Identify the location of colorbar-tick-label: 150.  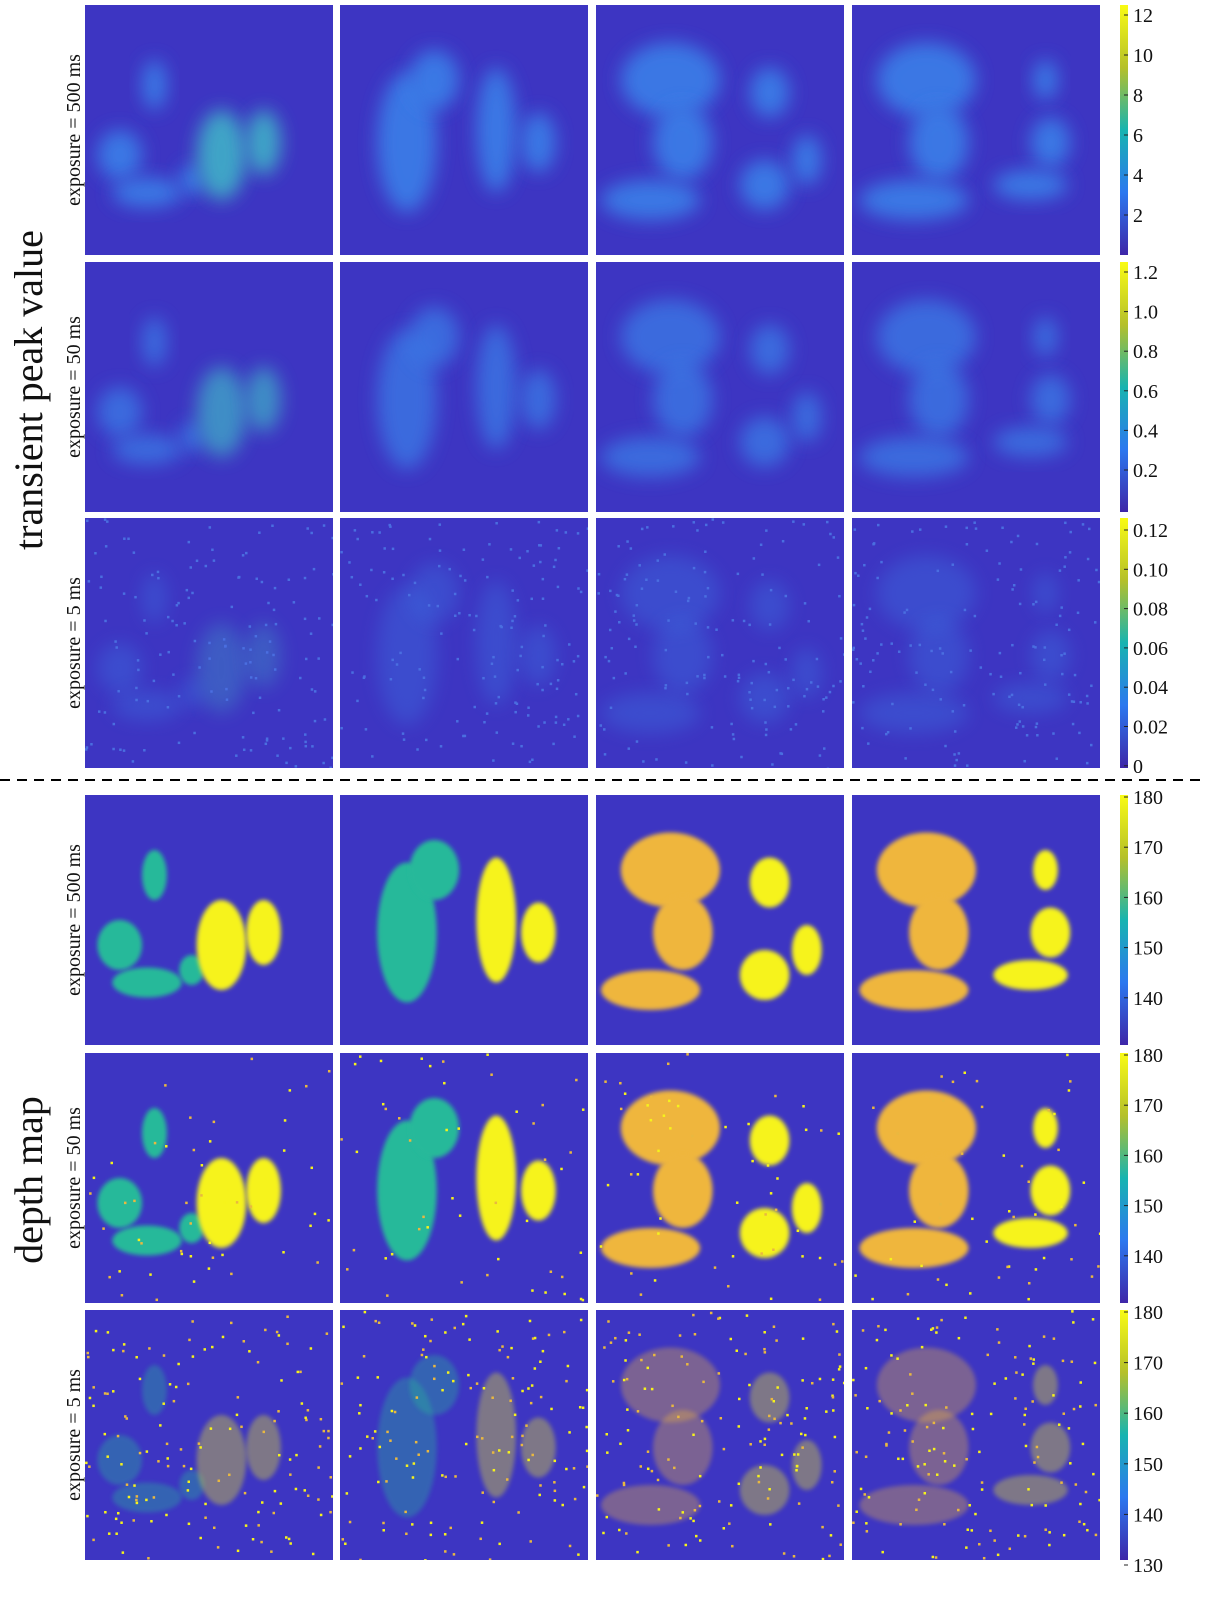
(1148, 1465).